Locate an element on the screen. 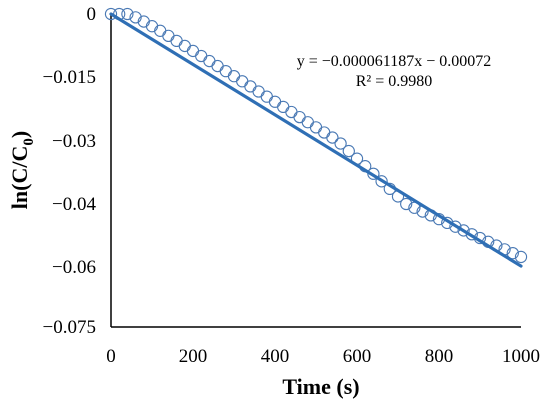 The height and width of the screenshot is (410, 550). equation-annotation: y = −0.000061187x − 0.00072 is located at coordinates (394, 61).